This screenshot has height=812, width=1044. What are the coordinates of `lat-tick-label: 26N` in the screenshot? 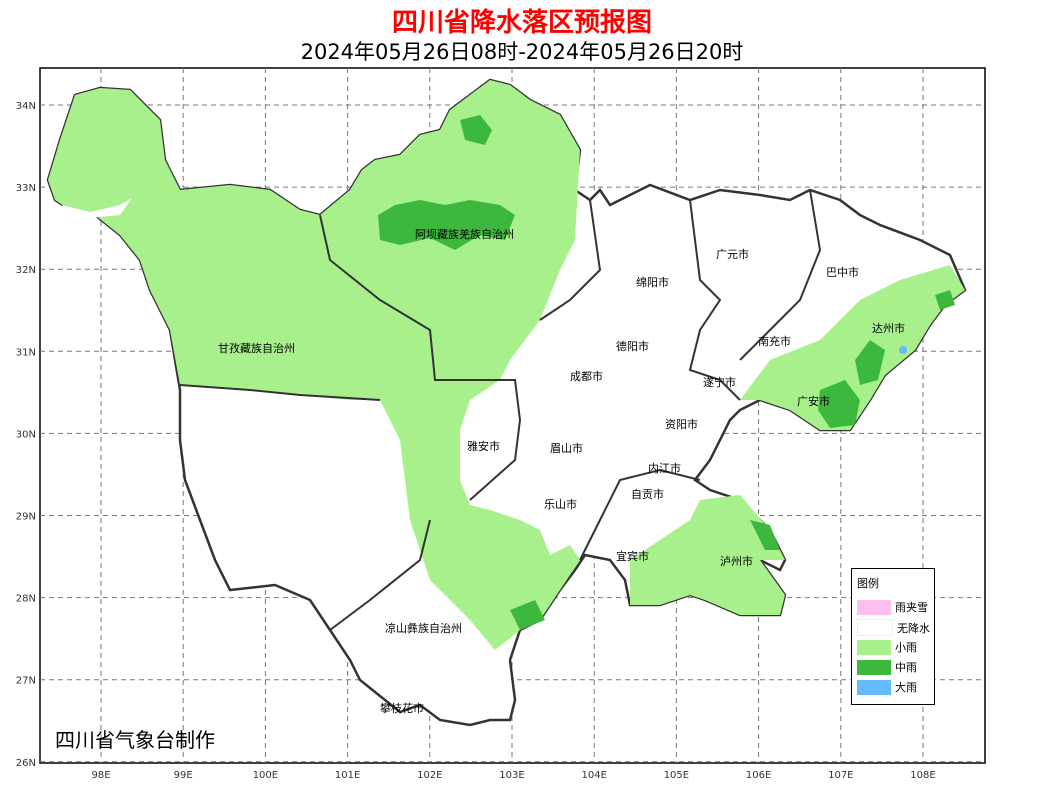 It's located at (26, 763).